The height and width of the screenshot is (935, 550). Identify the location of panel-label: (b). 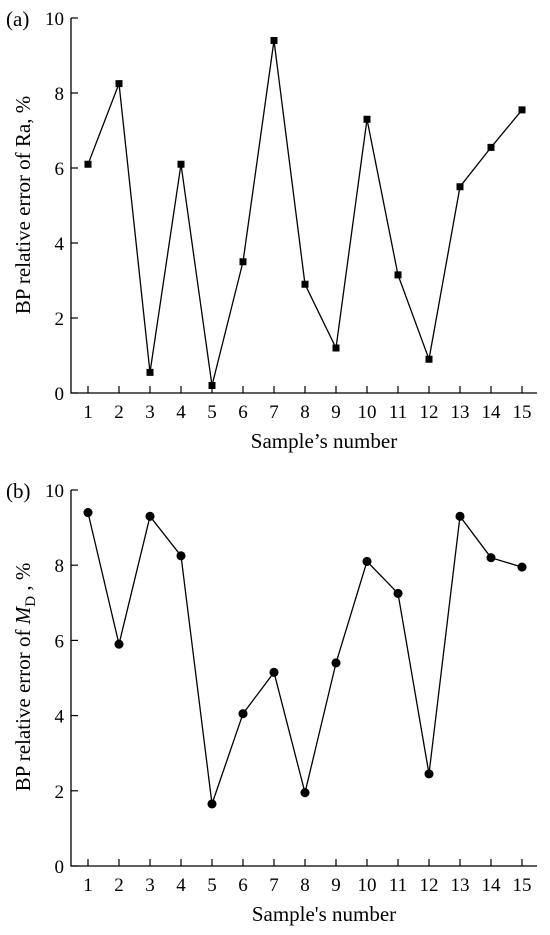
(18, 491).